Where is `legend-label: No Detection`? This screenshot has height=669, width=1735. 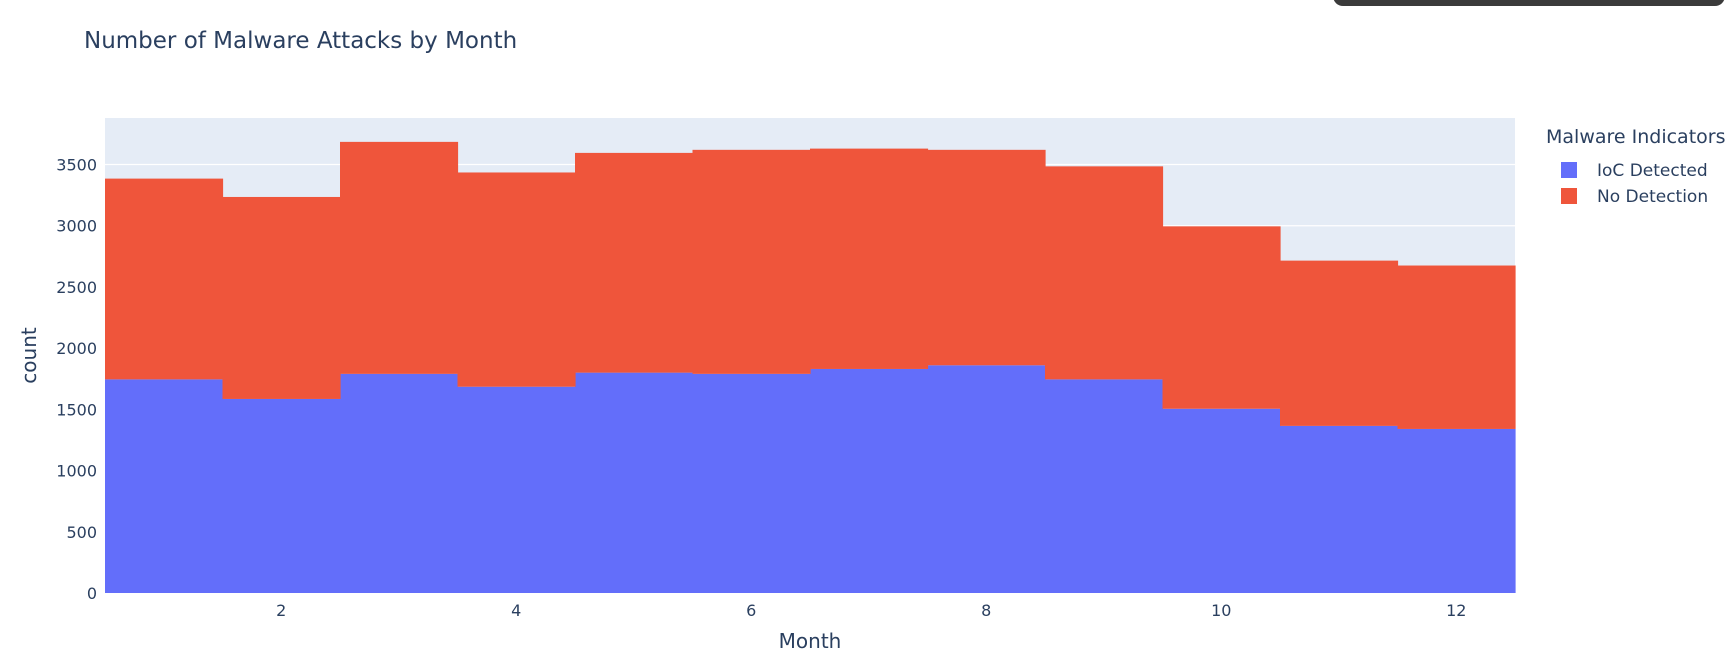 legend-label: No Detection is located at coordinates (1652, 197).